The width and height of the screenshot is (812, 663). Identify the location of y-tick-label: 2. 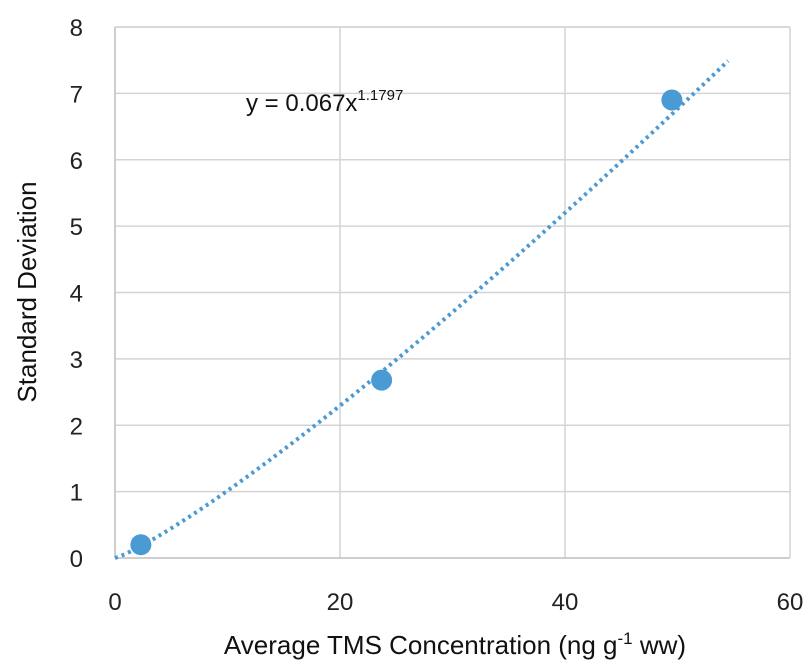
(76, 426).